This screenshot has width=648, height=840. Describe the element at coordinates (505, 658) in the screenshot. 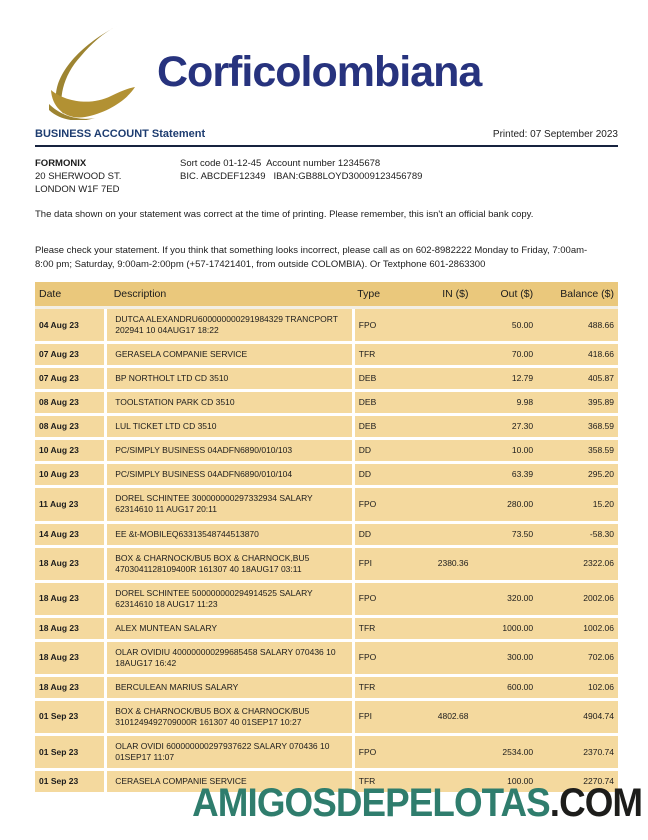

I see `cell-out: 300.00` at that location.